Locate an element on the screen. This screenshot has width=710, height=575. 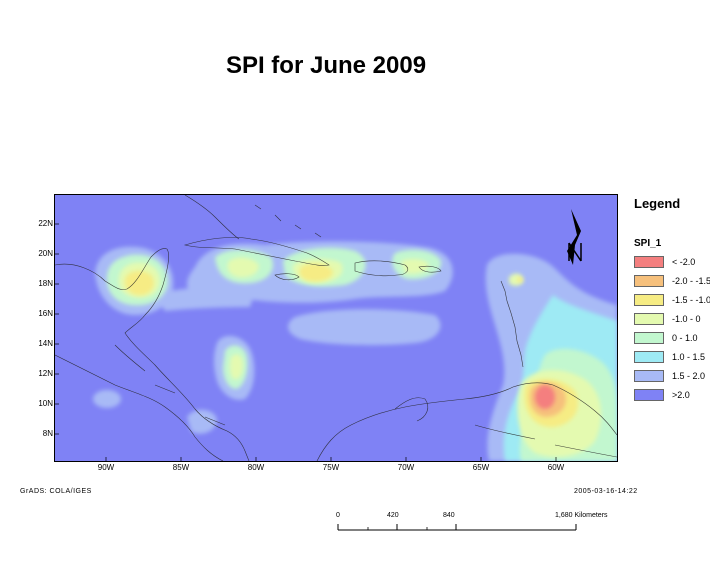
timestamp-text: 2005-03-16-14:22 is located at coordinates (606, 491).